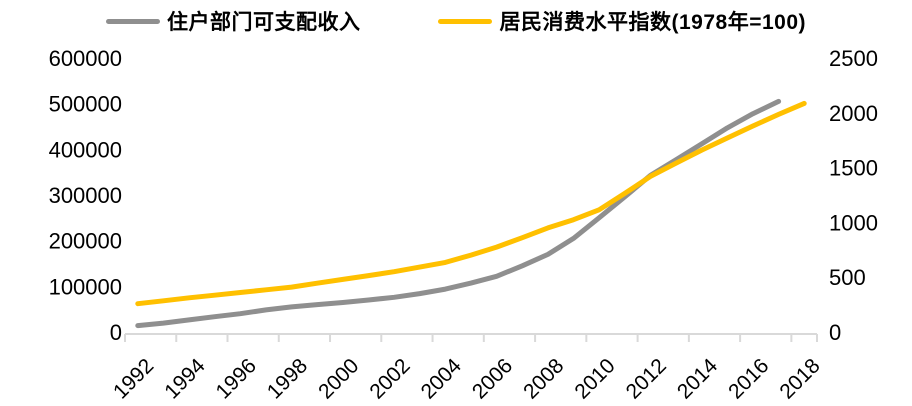 The image size is (912, 406). What do you see at coordinates (85, 149) in the screenshot?
I see `left-axis-tick-label: 400000` at bounding box center [85, 149].